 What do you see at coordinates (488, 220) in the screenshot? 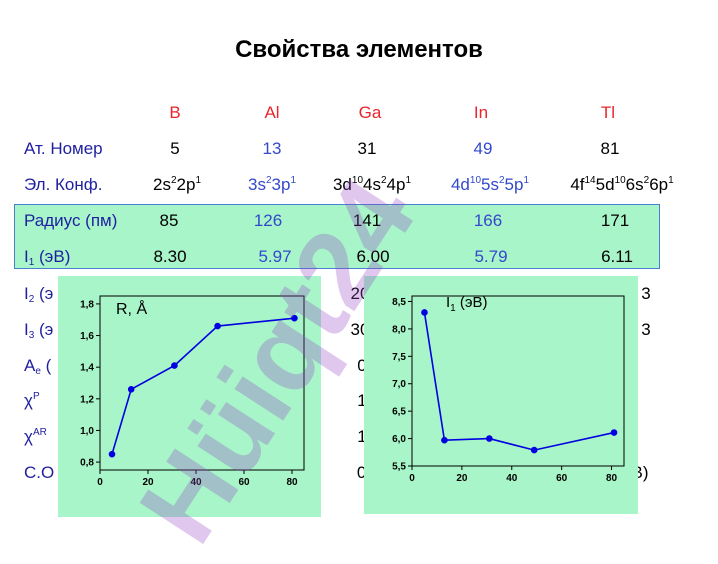
I see `radius-in: 166` at bounding box center [488, 220].